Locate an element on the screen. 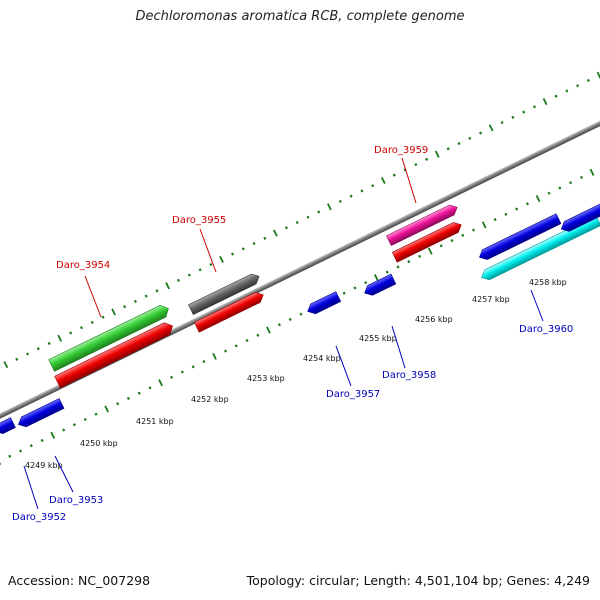 This screenshot has width=600, height=600. gene-daro-3952-shape is located at coordinates (8, 426).